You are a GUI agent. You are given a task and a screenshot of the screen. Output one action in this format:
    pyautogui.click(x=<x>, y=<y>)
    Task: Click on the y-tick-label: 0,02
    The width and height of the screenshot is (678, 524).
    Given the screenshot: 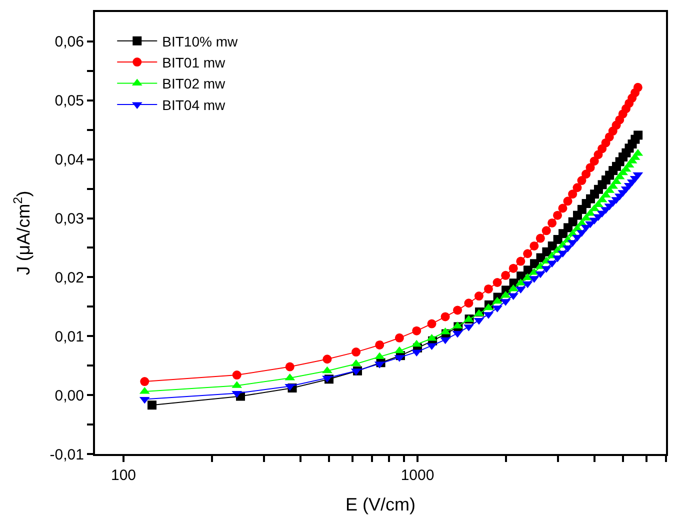 What is the action you would take?
    pyautogui.click(x=69, y=277)
    